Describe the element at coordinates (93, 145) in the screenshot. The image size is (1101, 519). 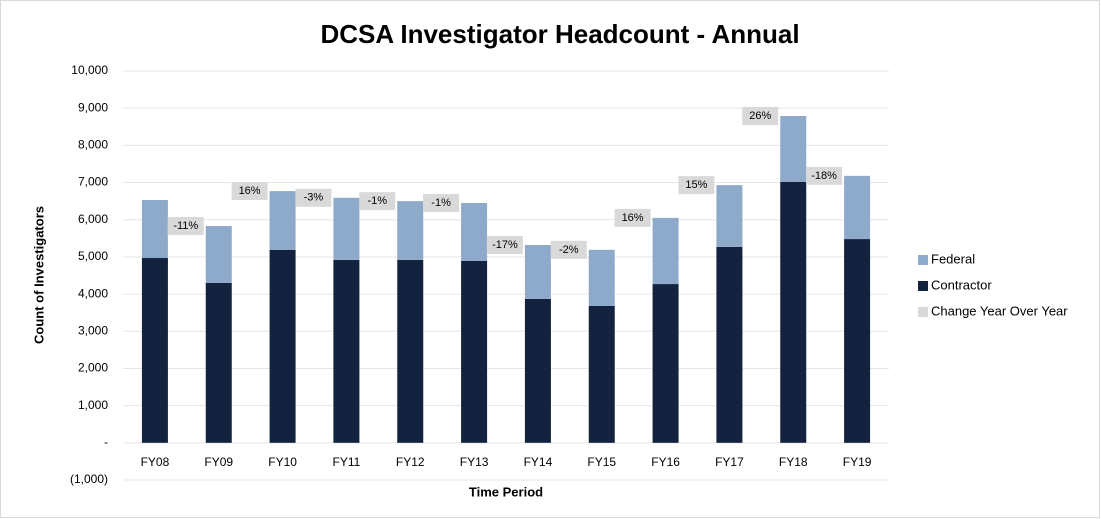
I see `y-tick-label: 8,000` at that location.